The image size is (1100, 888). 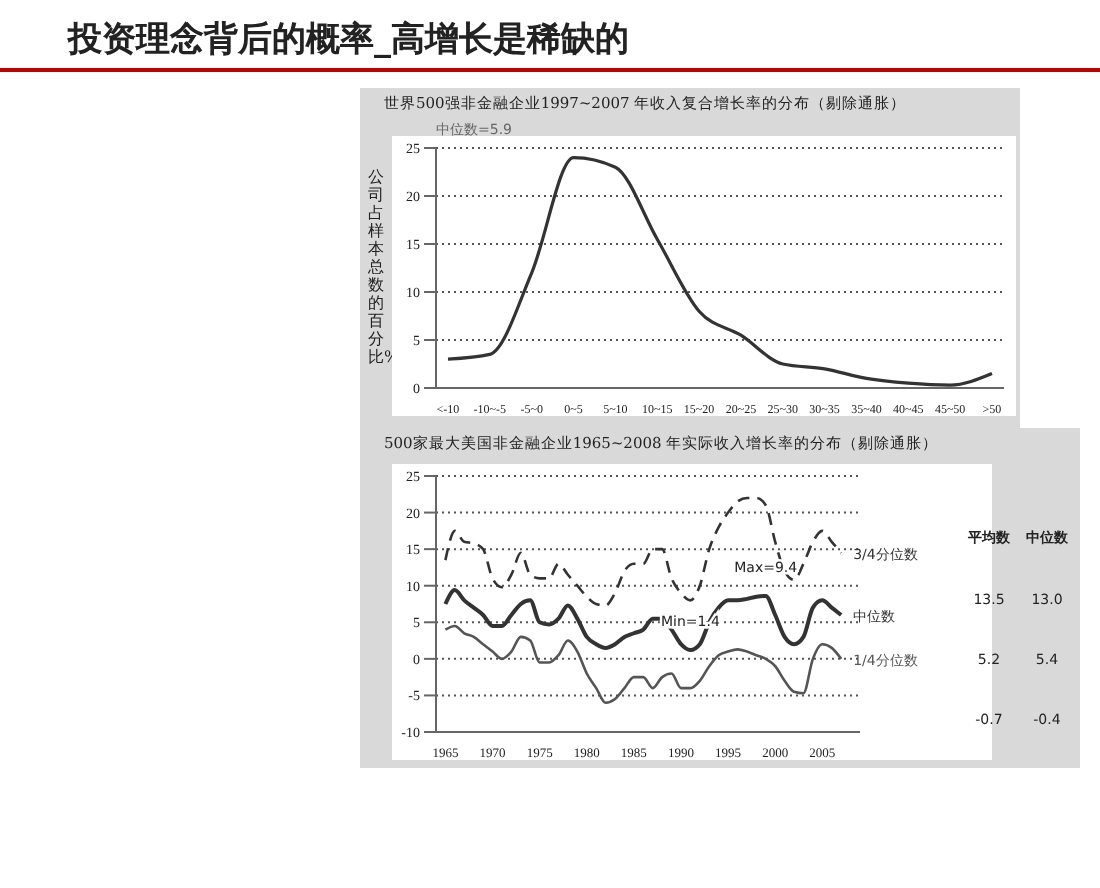 What do you see at coordinates (348, 40) in the screenshot?
I see `chart-title: 投资理念背后的概率_高增长是稀缺的` at bounding box center [348, 40].